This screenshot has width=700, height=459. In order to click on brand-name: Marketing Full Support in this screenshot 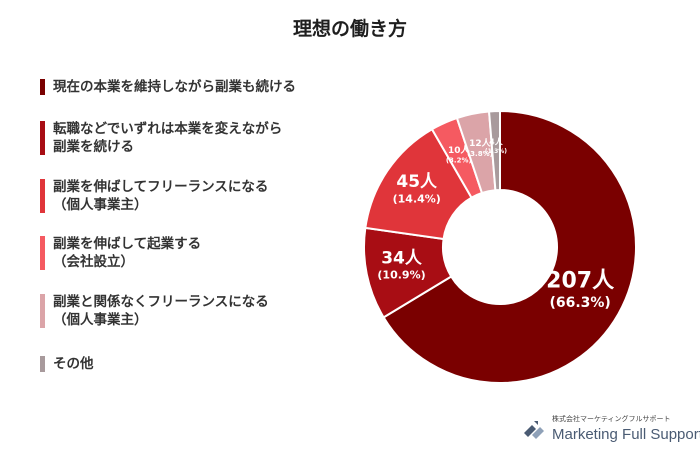, I will do `click(626, 434)`.